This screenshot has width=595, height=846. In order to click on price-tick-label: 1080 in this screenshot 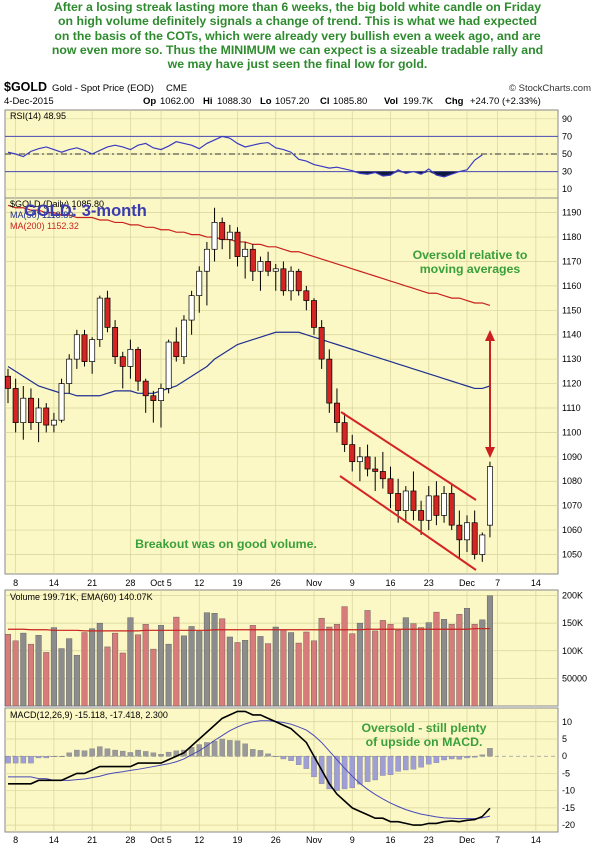, I will do `click(572, 481)`.